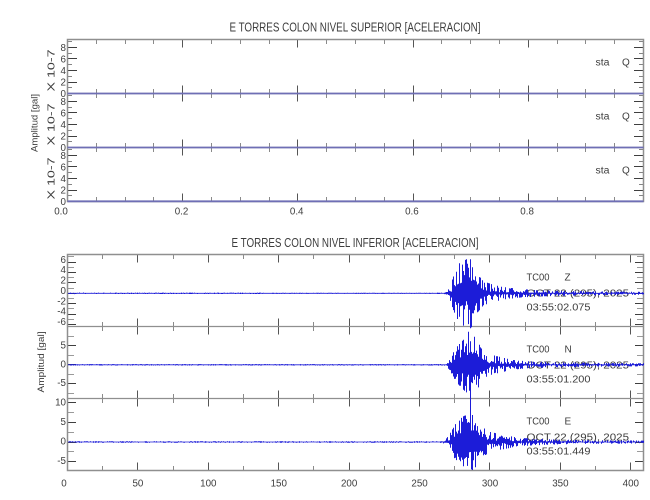  What do you see at coordinates (279, 483) in the screenshot?
I see `svg-text: 150` at bounding box center [279, 483].